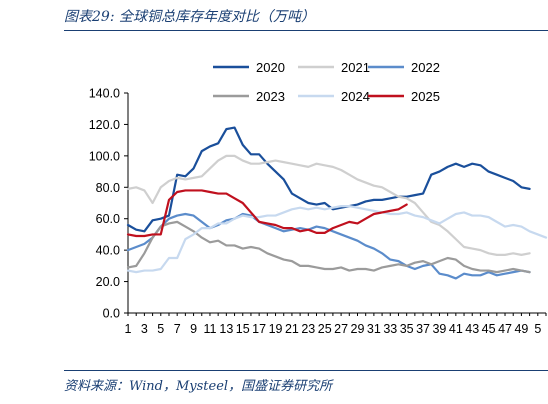 The width and height of the screenshot is (548, 404). I want to click on legend-label-2022: 2022, so click(425, 67).